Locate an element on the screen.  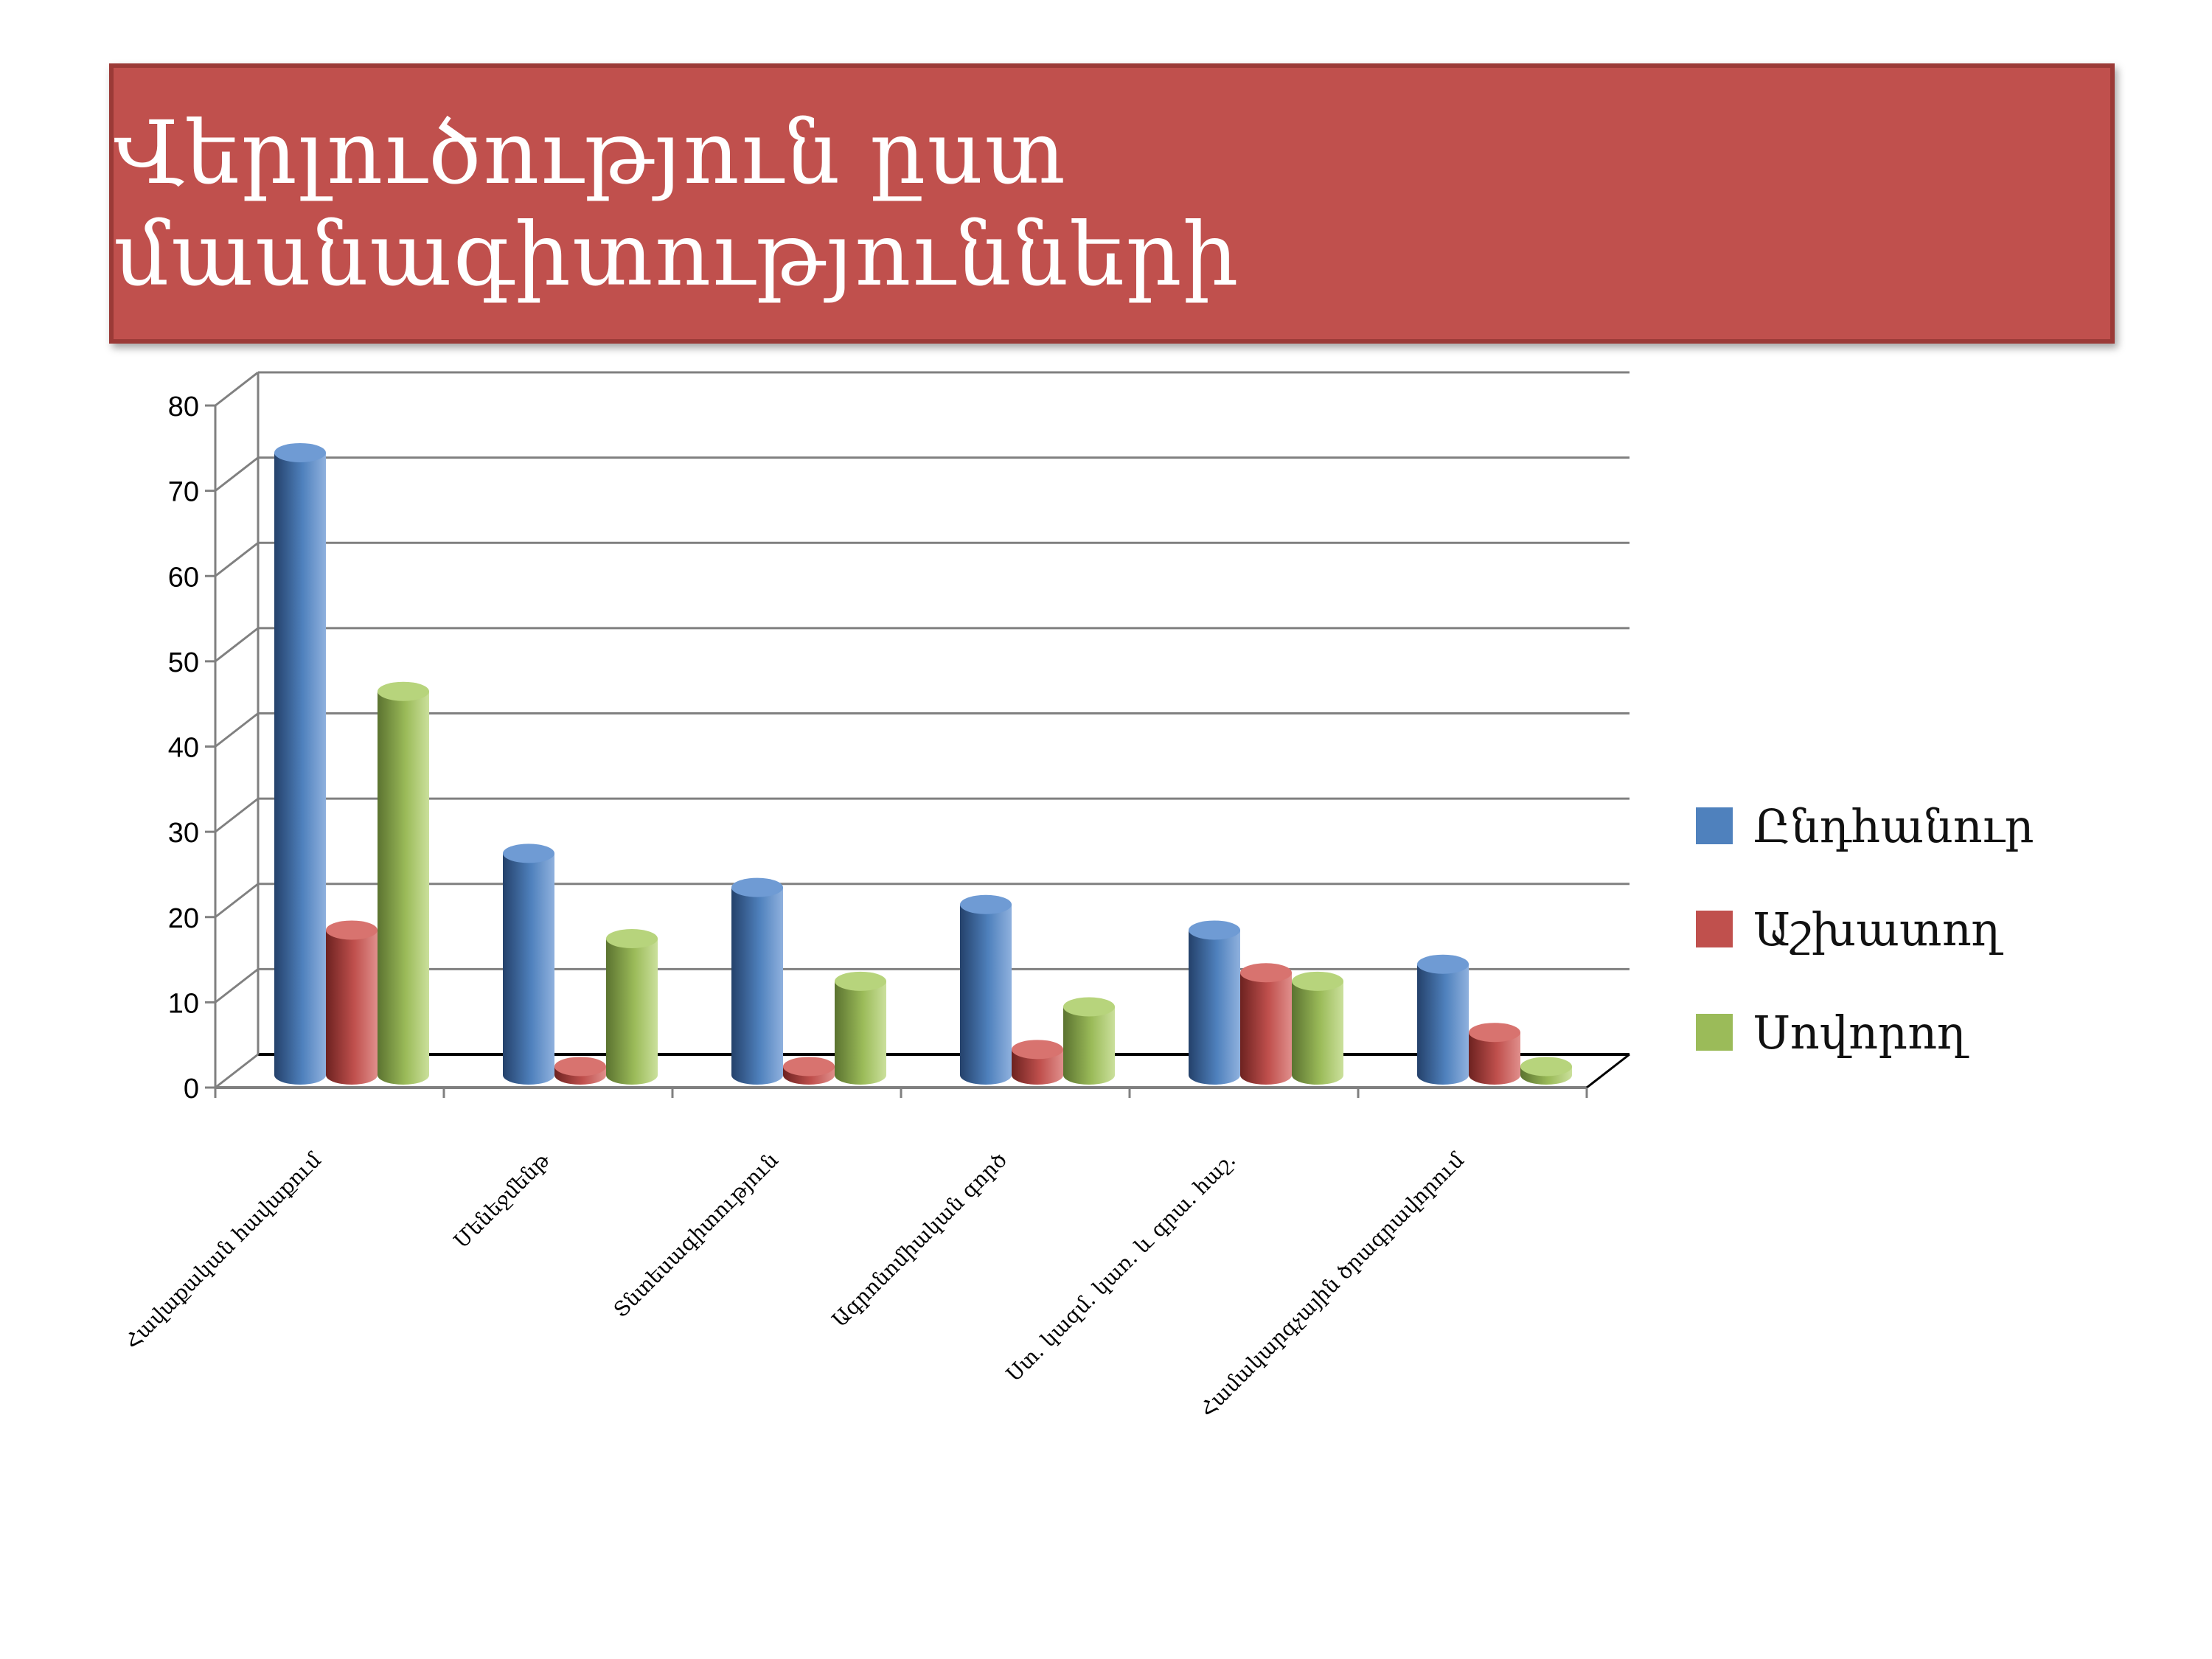
legend-item-total: Ընդհանուր is located at coordinates (1865, 825).